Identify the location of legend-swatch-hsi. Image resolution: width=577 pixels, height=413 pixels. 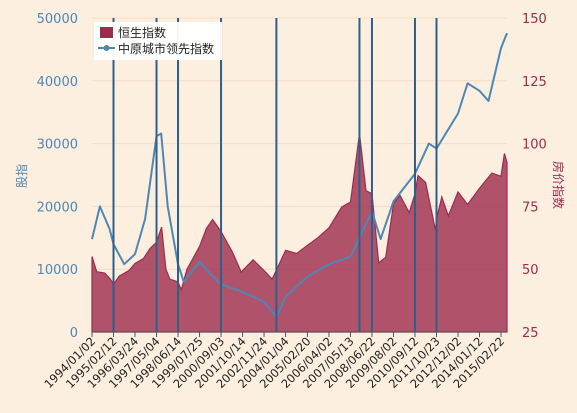
(106, 32).